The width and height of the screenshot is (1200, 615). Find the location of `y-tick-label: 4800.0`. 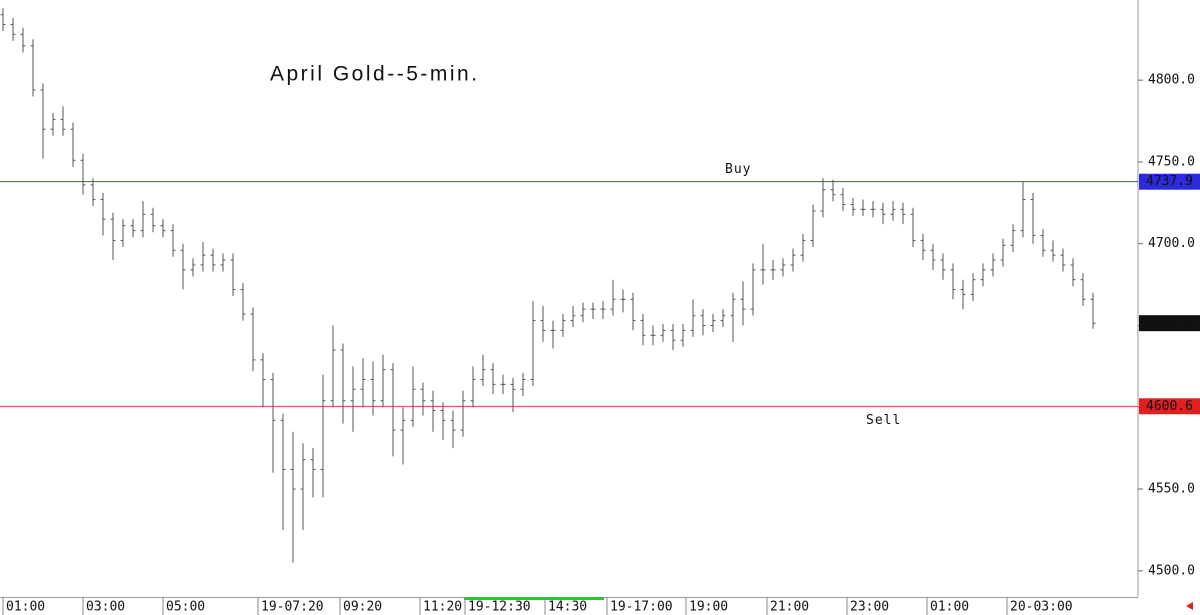

y-tick-label: 4800.0 is located at coordinates (1171, 80).